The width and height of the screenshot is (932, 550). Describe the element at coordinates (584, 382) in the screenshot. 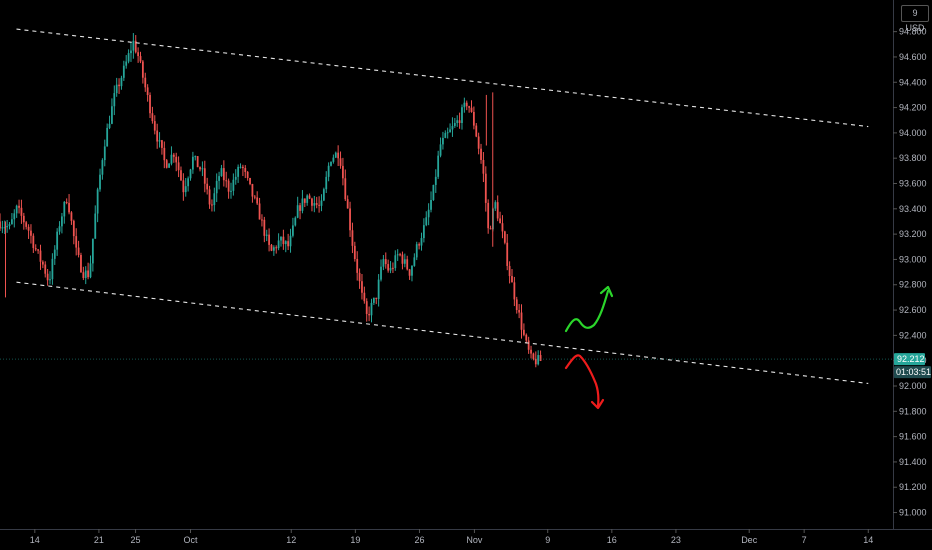

I see `bearish-scenario-arrow` at that location.